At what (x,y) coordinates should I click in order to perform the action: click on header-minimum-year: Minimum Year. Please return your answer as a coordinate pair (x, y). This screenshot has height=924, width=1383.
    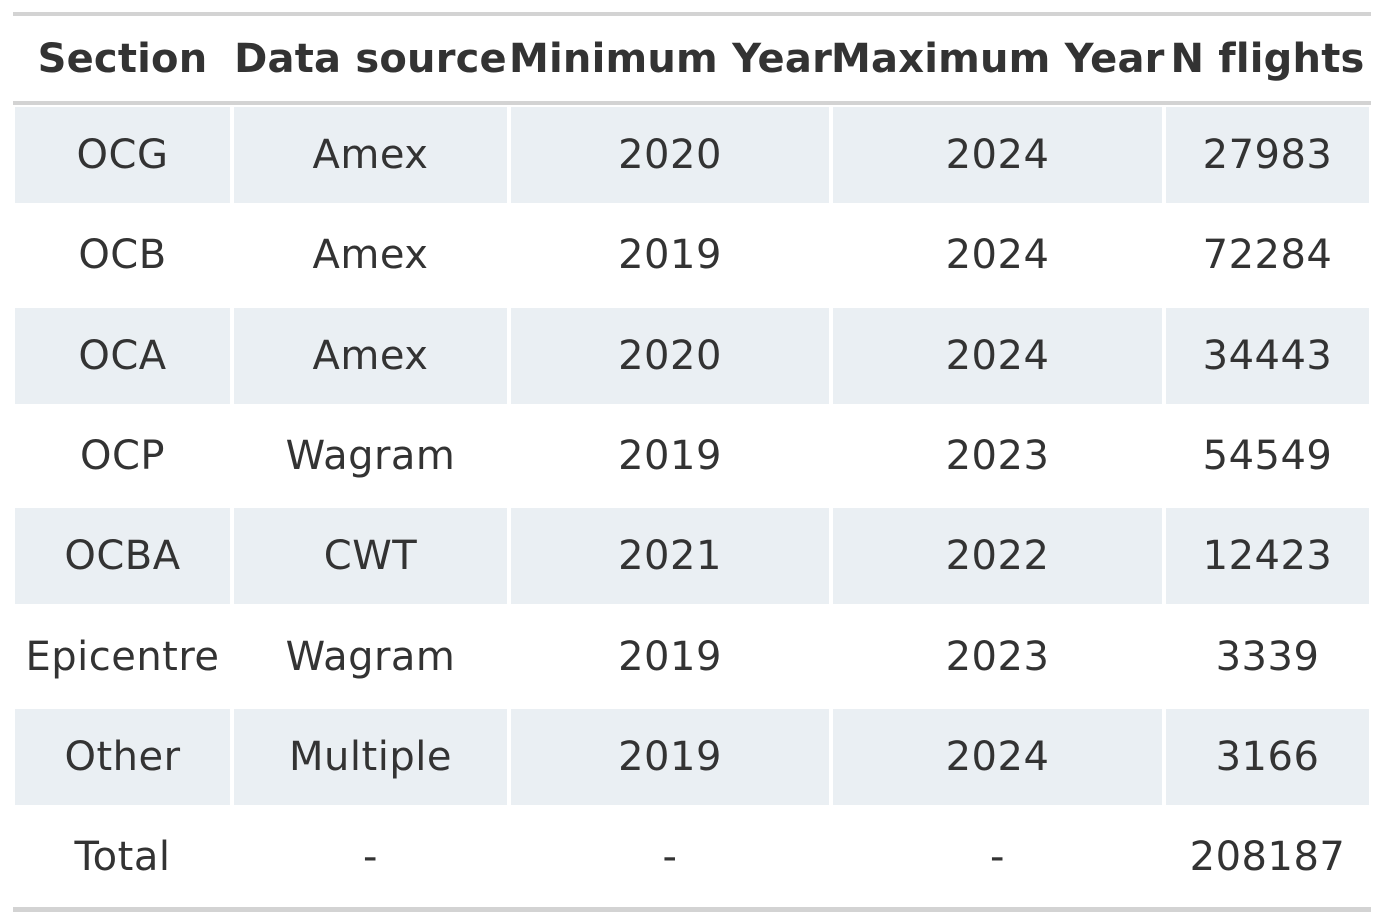
    Looking at the image, I should click on (670, 58).